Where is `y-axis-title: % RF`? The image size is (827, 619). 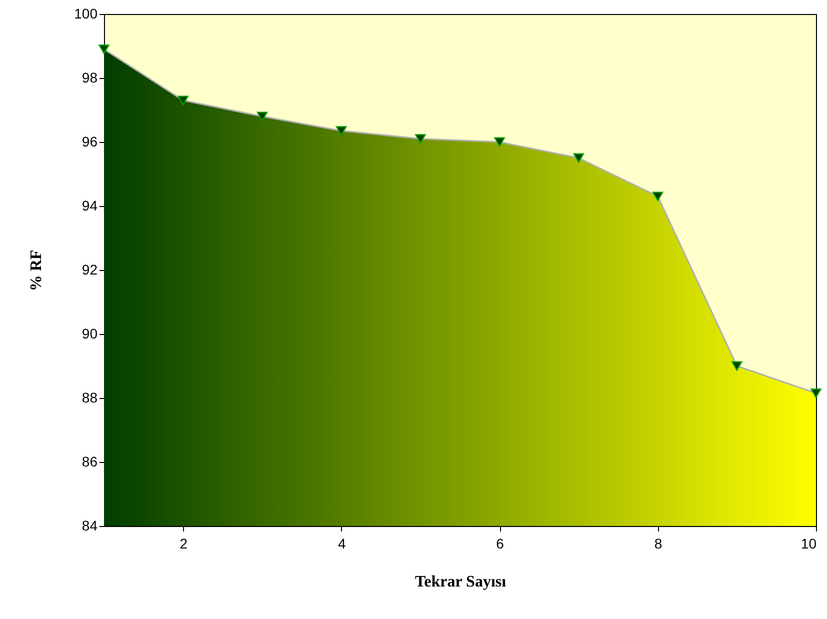 y-axis-title: % RF is located at coordinates (37, 271).